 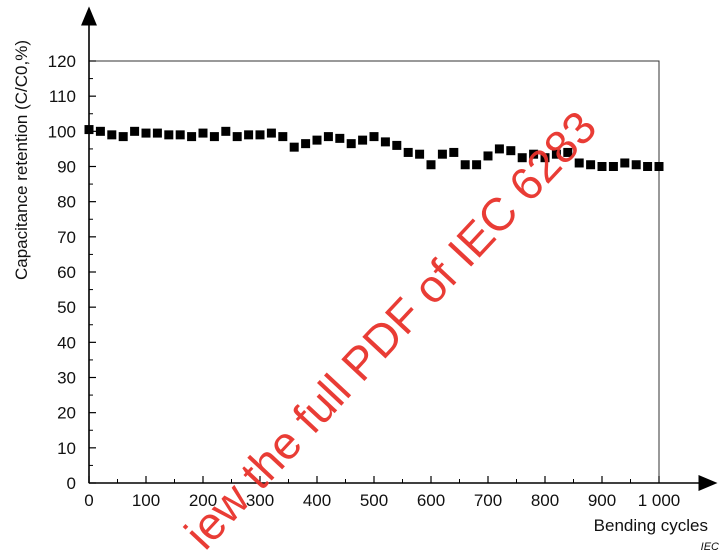 What do you see at coordinates (374, 148) in the screenshot?
I see `data-points` at bounding box center [374, 148].